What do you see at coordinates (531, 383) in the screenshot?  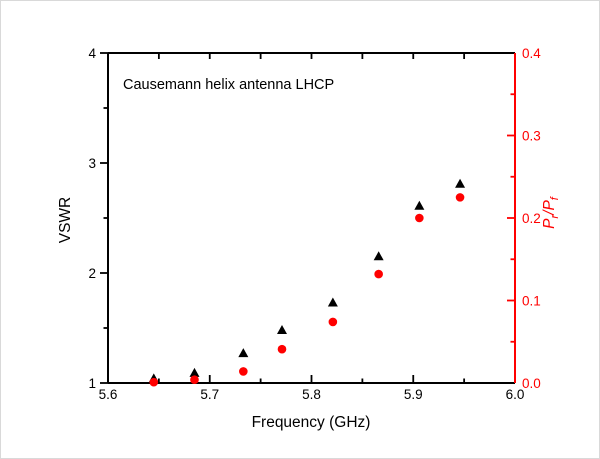 I see `right-tick-label: 0.0` at bounding box center [531, 383].